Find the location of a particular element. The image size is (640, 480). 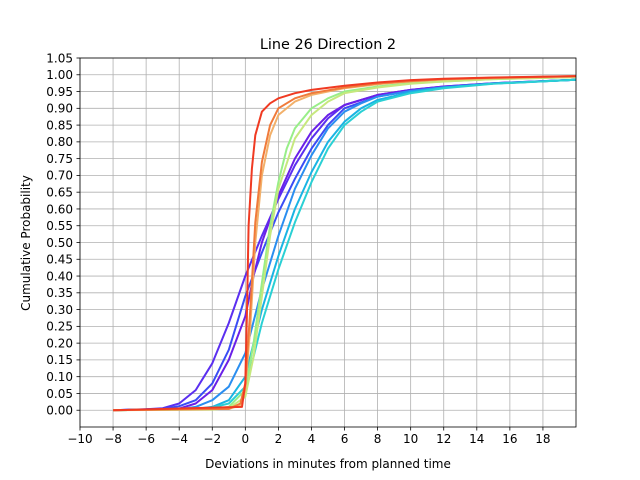

y-tick-label: 0.10 is located at coordinates (59, 377).